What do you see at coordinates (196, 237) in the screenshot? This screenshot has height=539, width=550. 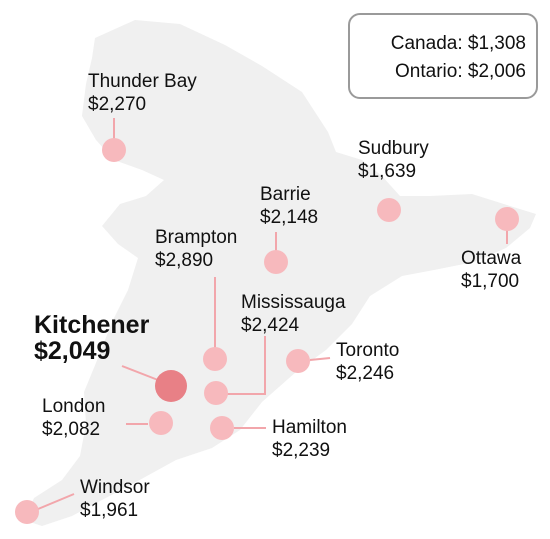 I see `city-name: Brampton` at bounding box center [196, 237].